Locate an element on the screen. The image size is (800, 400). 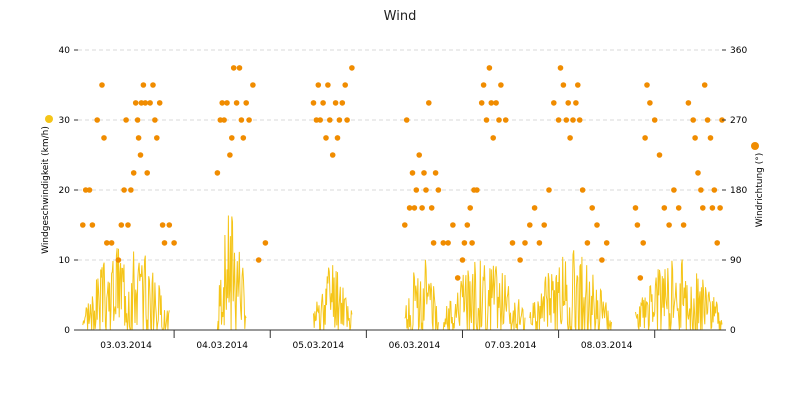
y-right-tick-label: 360 is located at coordinates (738, 51).